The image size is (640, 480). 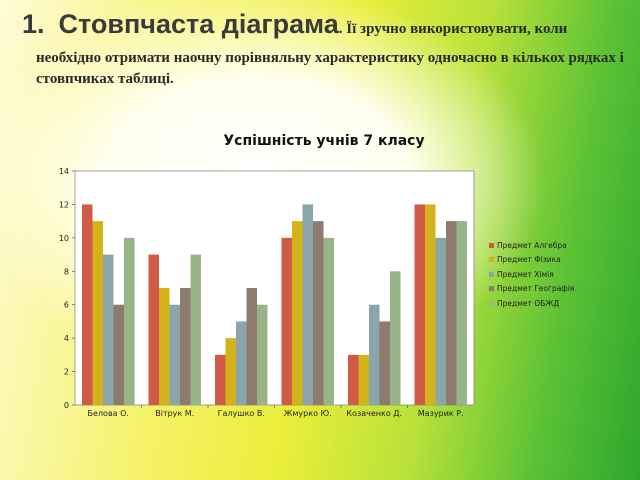 I want to click on legend-label: Предмет Хімія, so click(x=525, y=274).